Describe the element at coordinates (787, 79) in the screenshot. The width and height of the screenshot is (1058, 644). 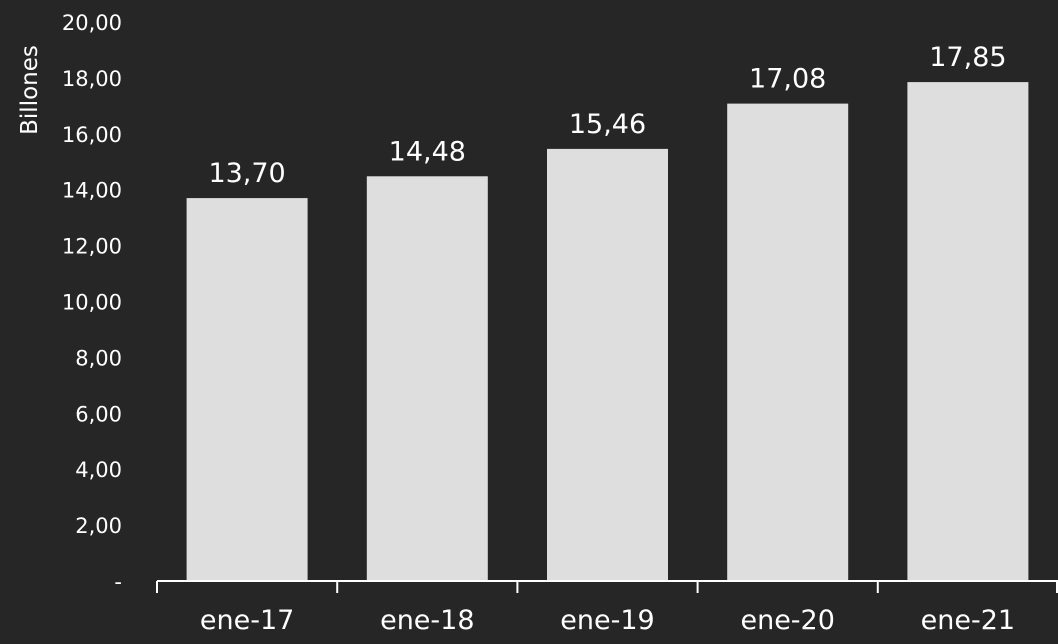
I see `data-label: 17,08` at that location.